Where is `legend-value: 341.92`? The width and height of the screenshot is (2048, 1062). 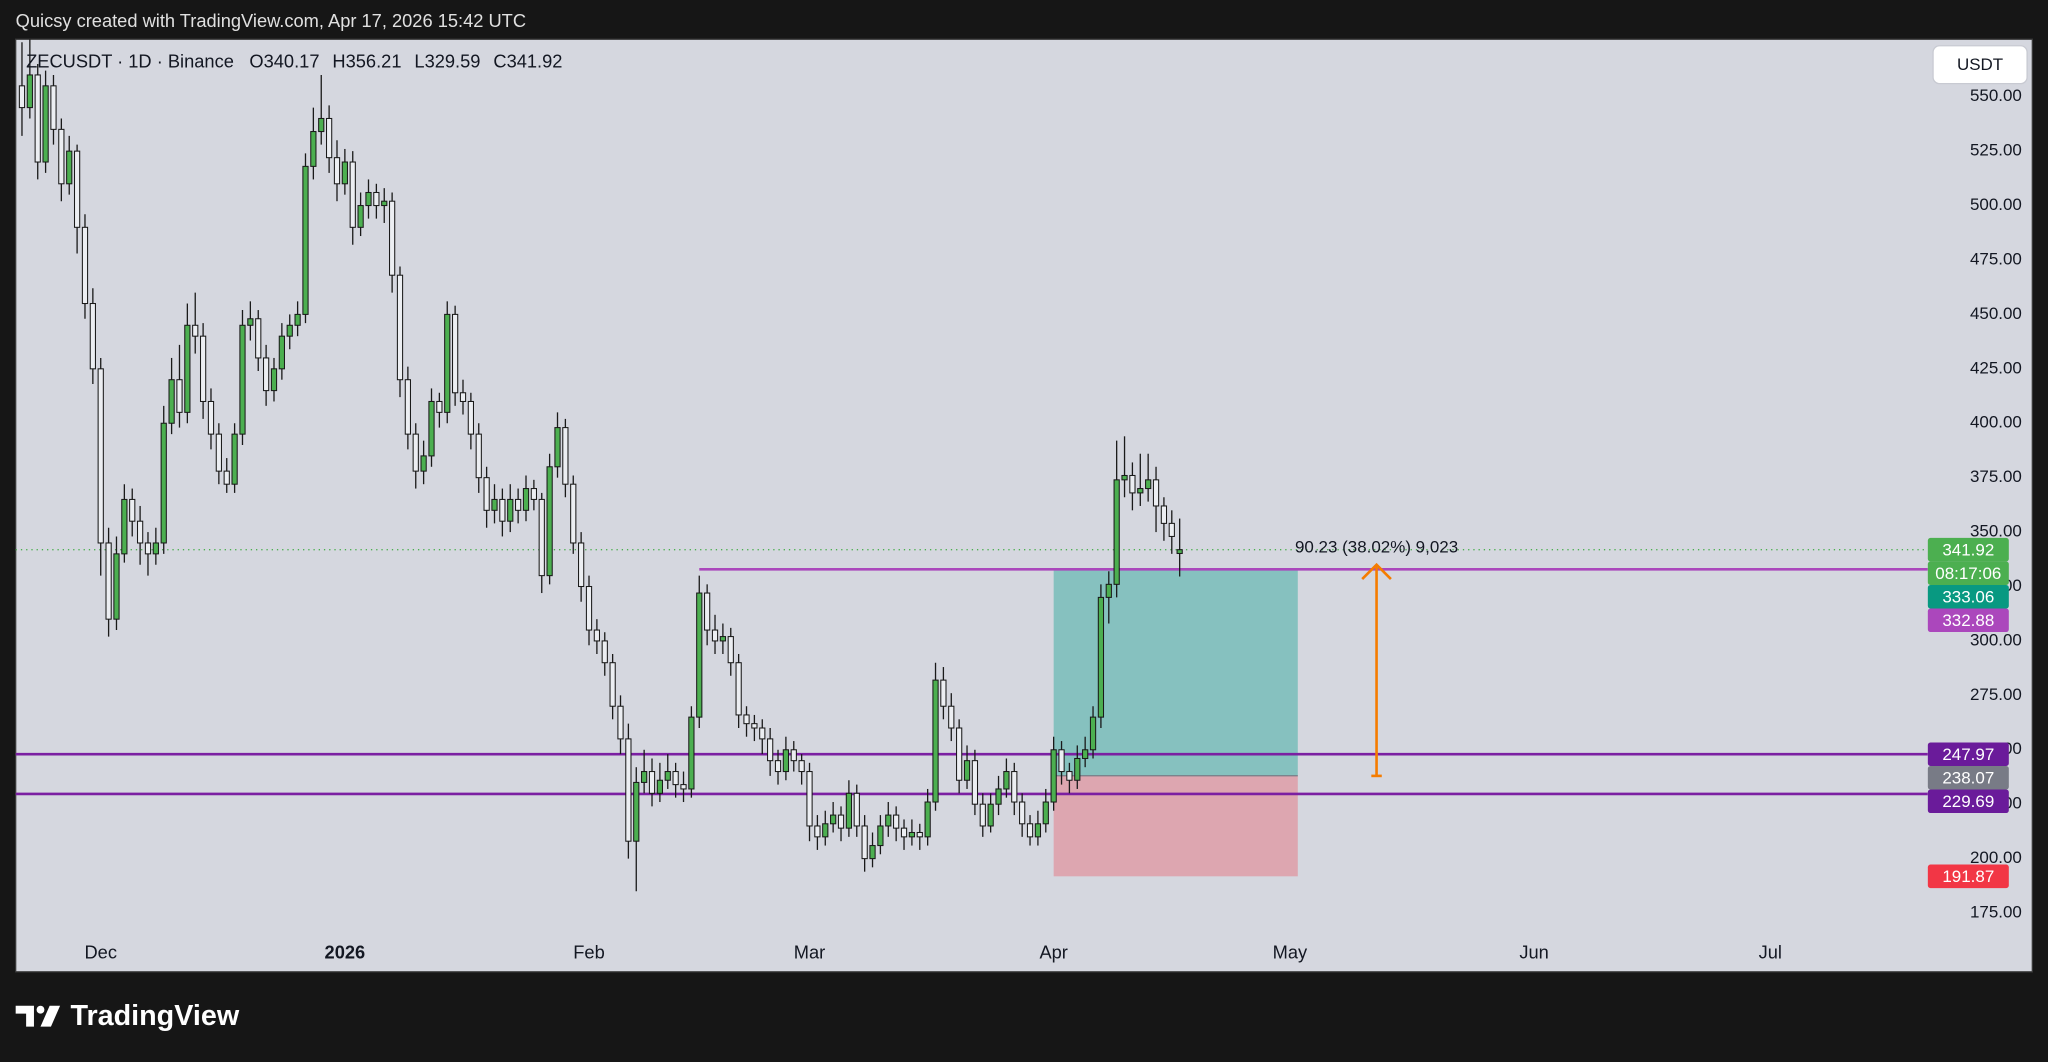
legend-value: 341.92 is located at coordinates (535, 61).